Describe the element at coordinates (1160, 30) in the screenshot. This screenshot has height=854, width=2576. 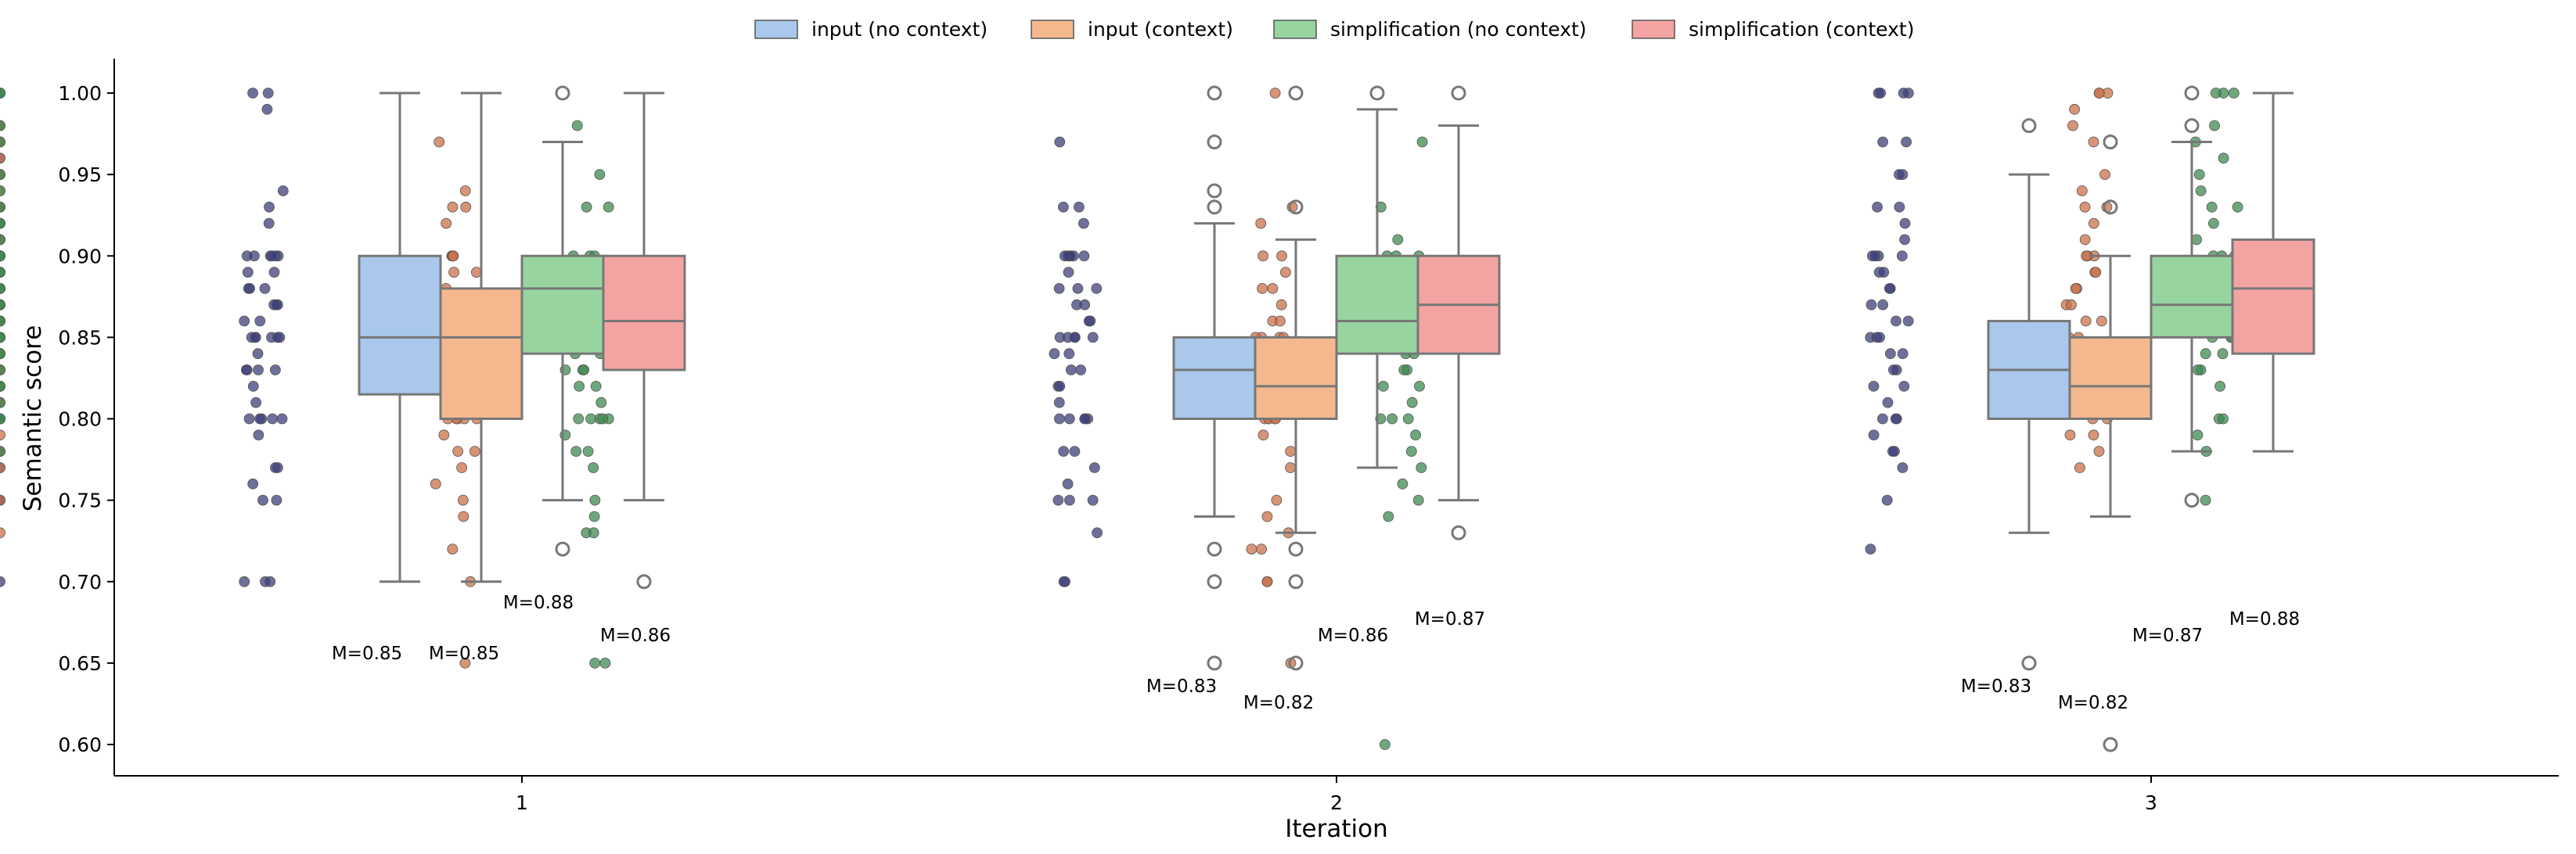
I see `legend-label: input (context)` at that location.